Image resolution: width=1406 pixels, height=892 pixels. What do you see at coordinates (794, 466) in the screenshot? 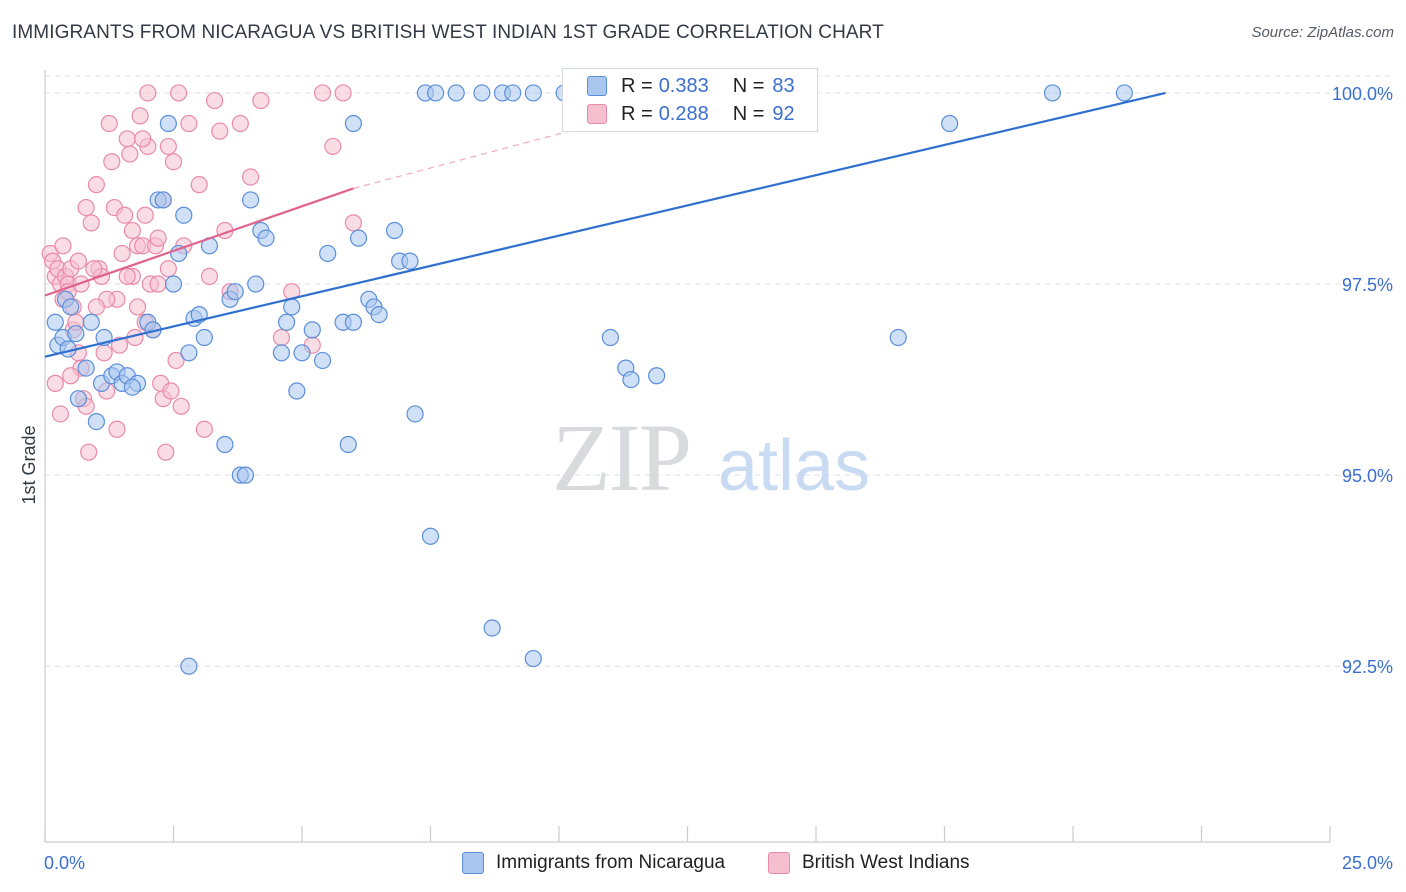
I see `watermark-atlas: atlas` at bounding box center [794, 466].